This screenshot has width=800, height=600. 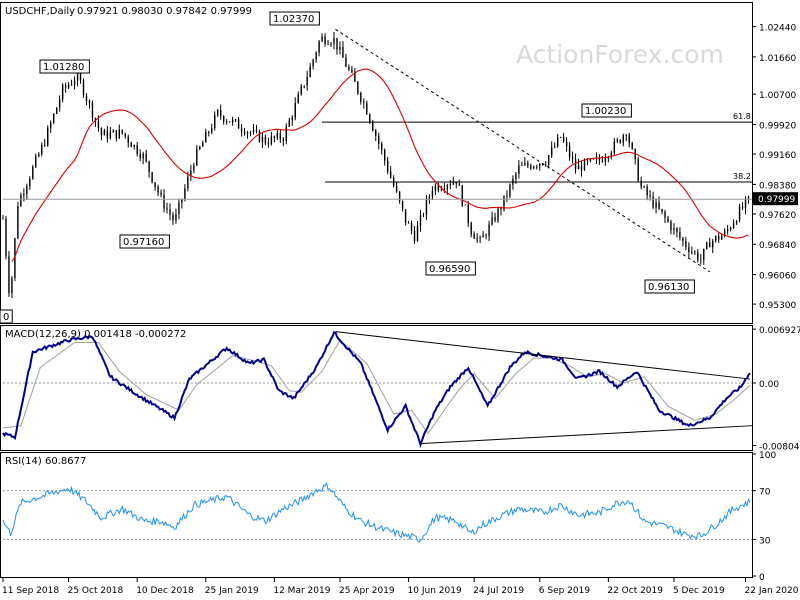 What do you see at coordinates (777, 306) in the screenshot?
I see `price-tick-label: 0.95300` at bounding box center [777, 306].